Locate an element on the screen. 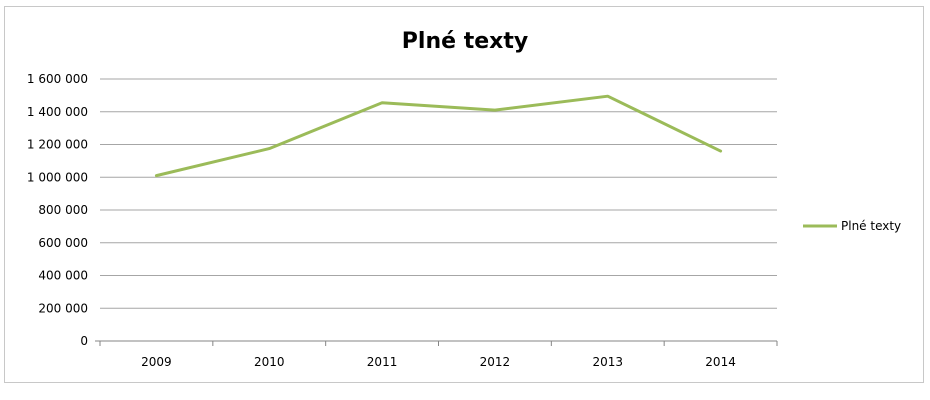  y-tick-label: 0 is located at coordinates (84, 341).